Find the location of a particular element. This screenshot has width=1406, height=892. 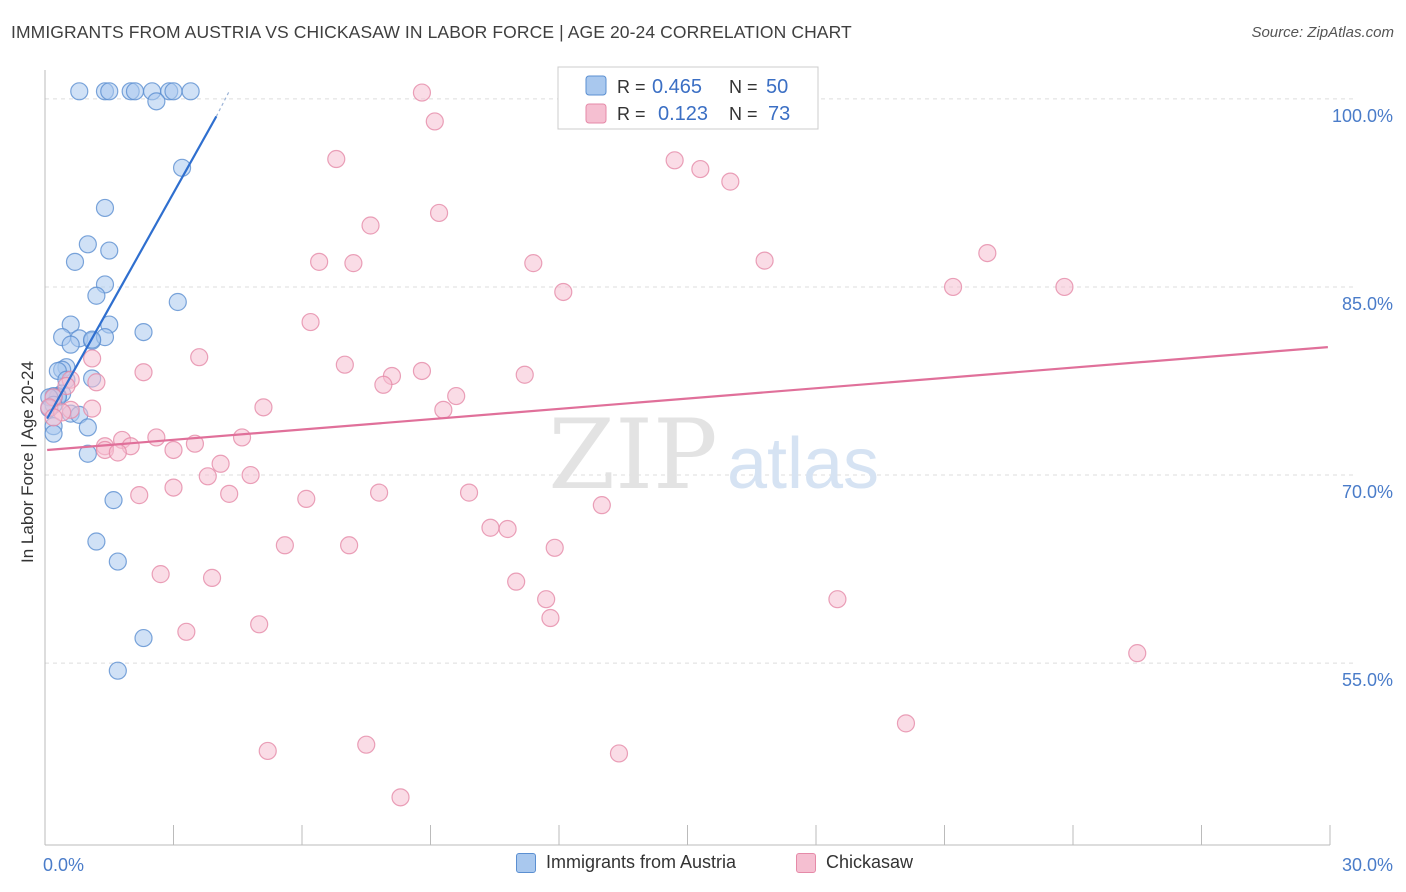

legend-label: Immigrants from Austria is located at coordinates (641, 862).